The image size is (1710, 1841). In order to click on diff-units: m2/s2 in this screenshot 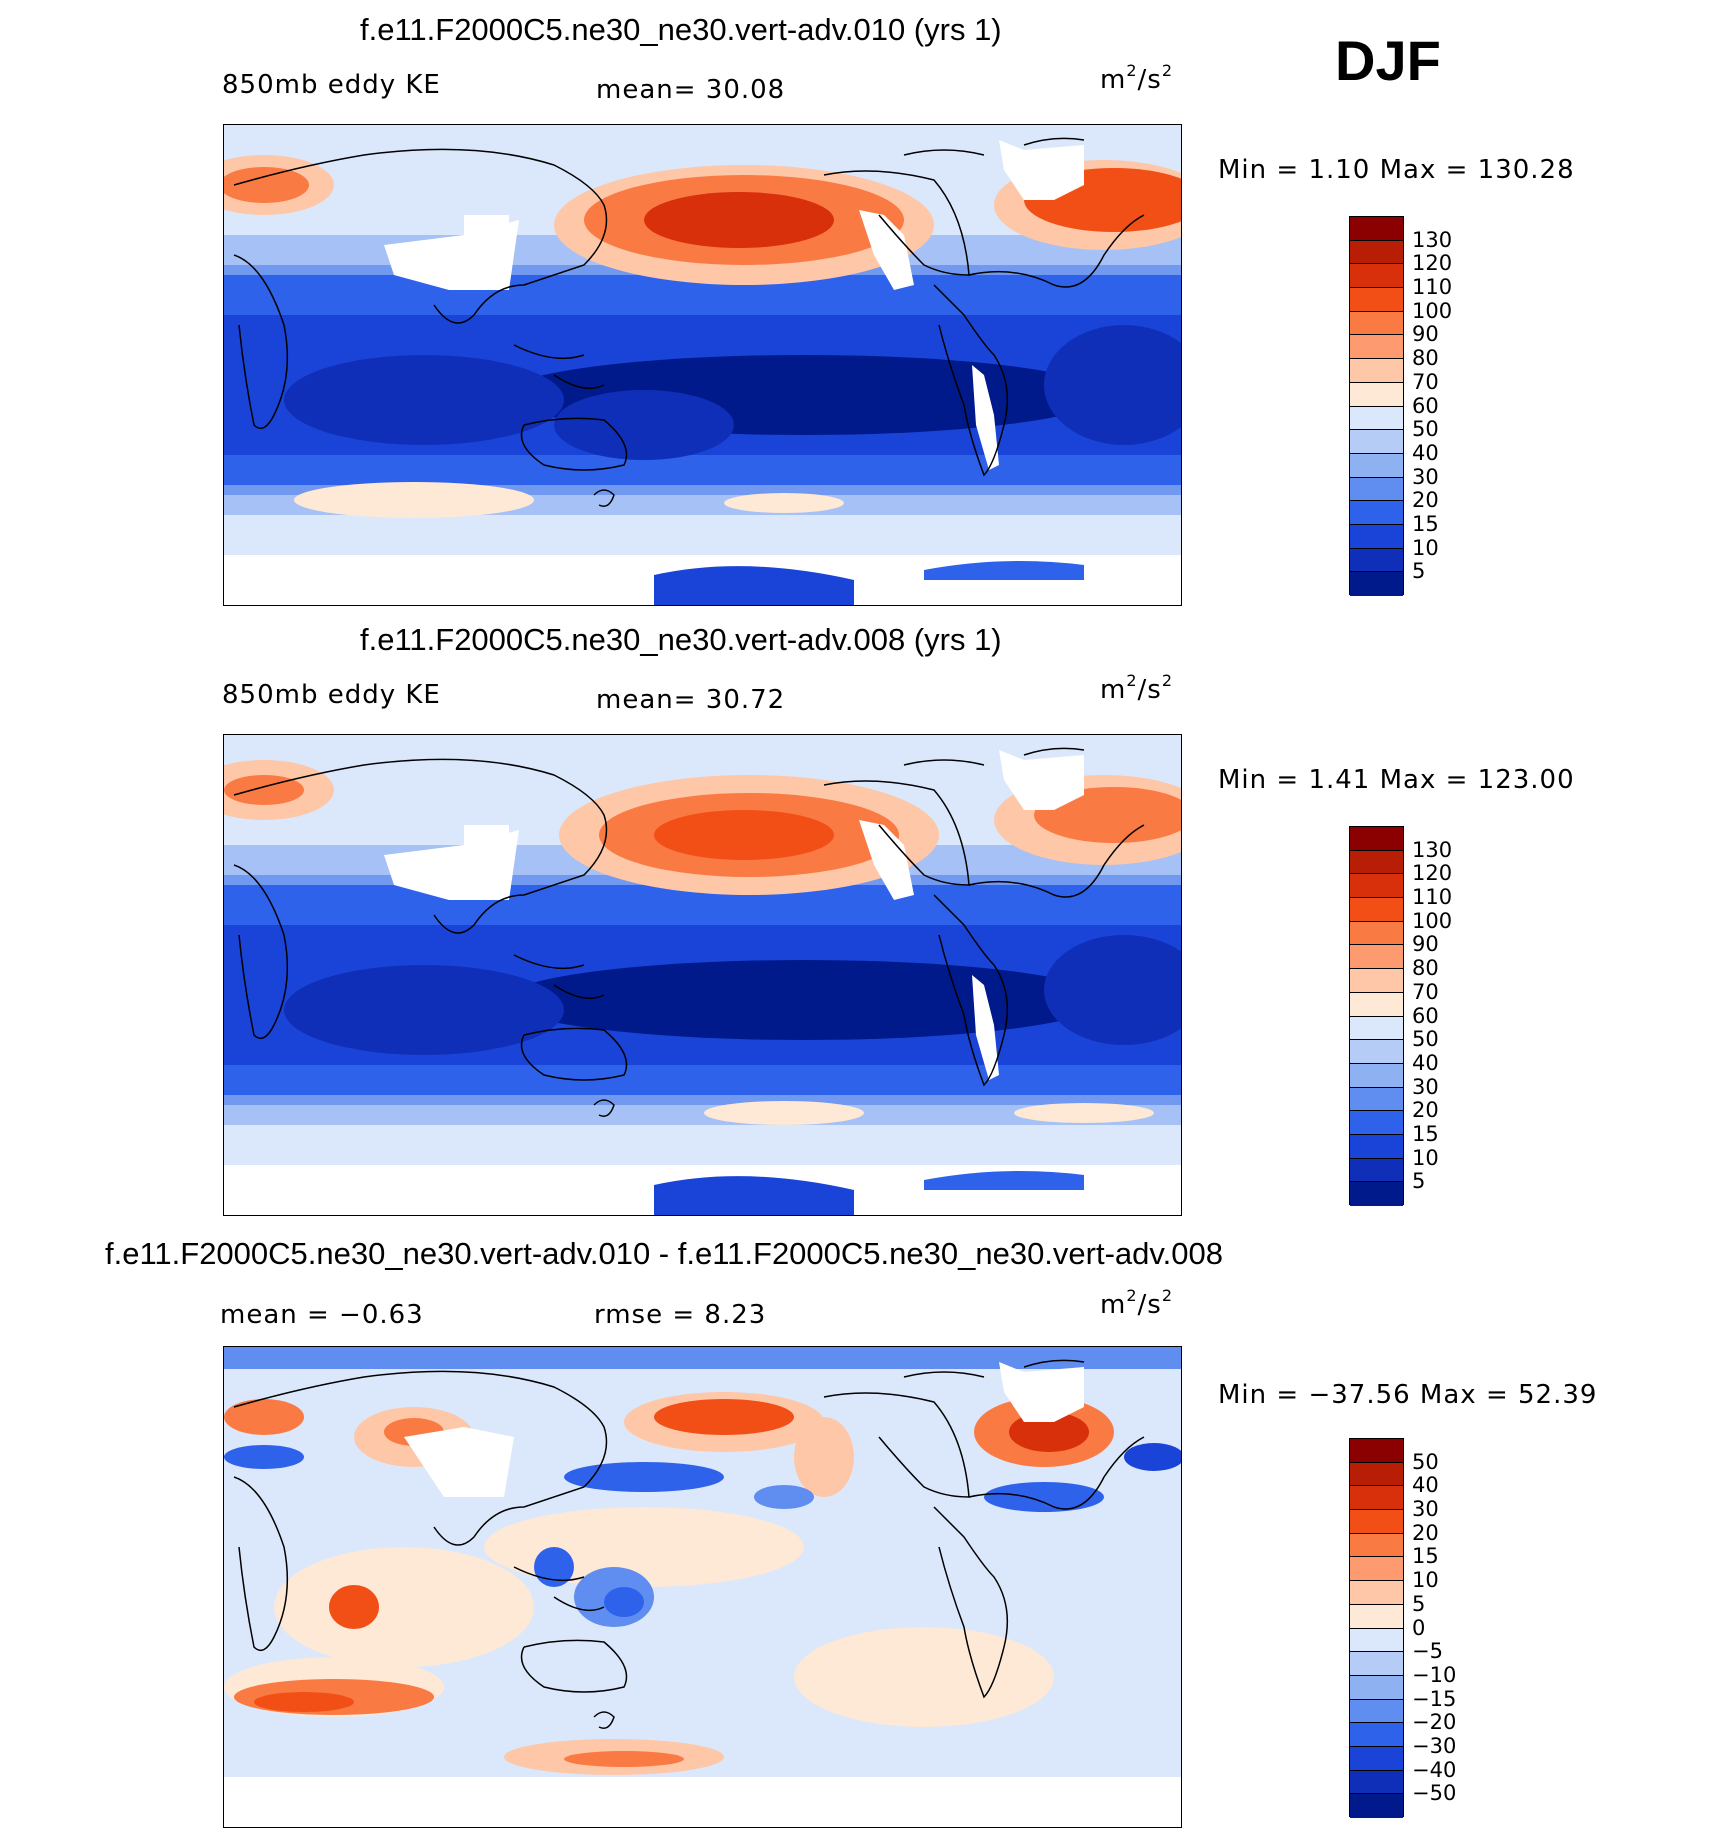, I will do `click(1137, 1303)`.